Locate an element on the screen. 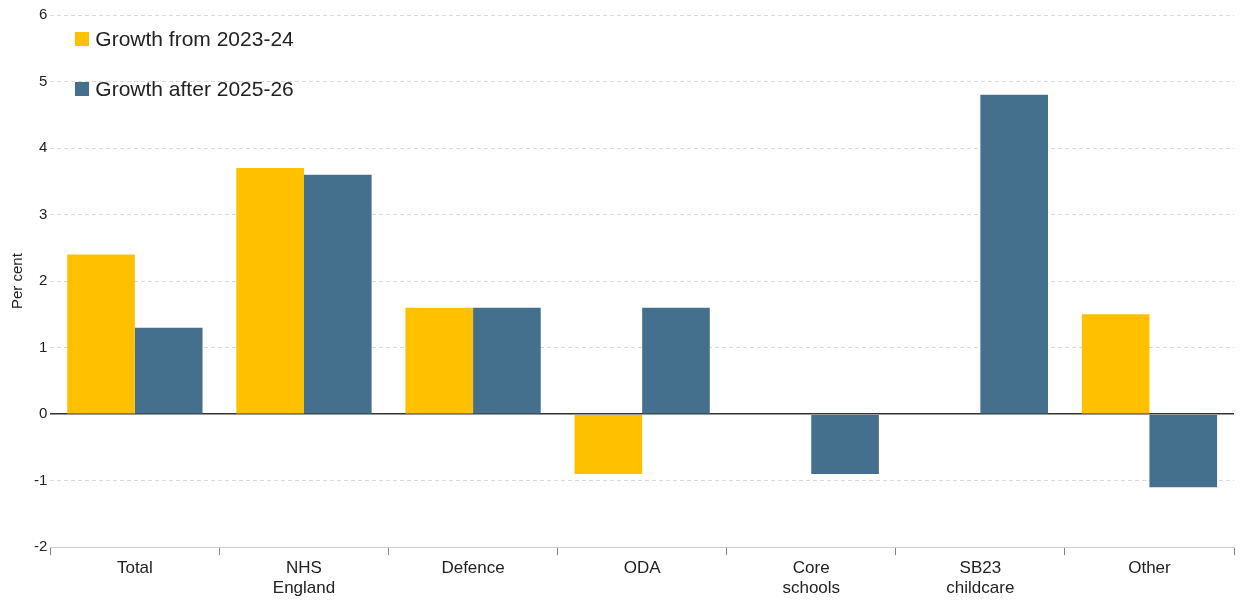 The image size is (1244, 607). x-tick-label: Other is located at coordinates (1150, 568).